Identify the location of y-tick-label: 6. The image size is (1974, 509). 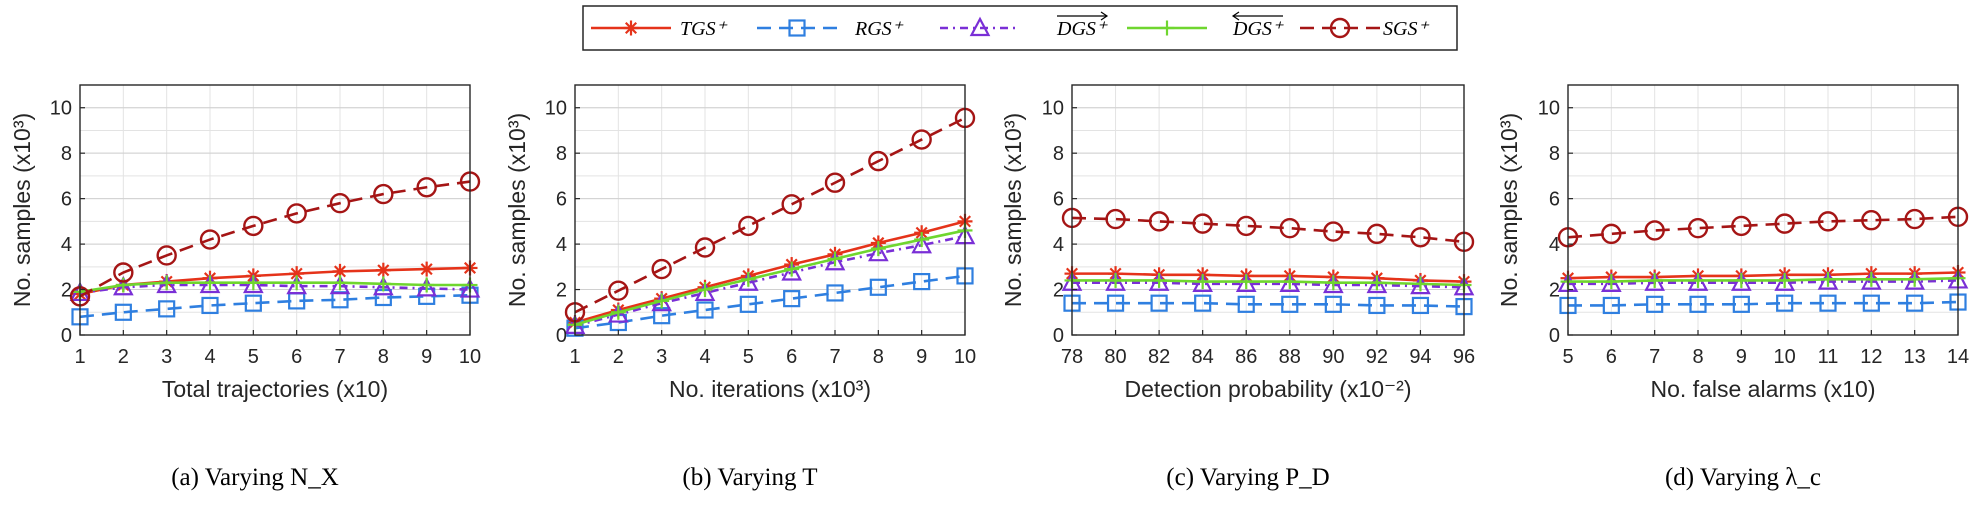
(561, 200).